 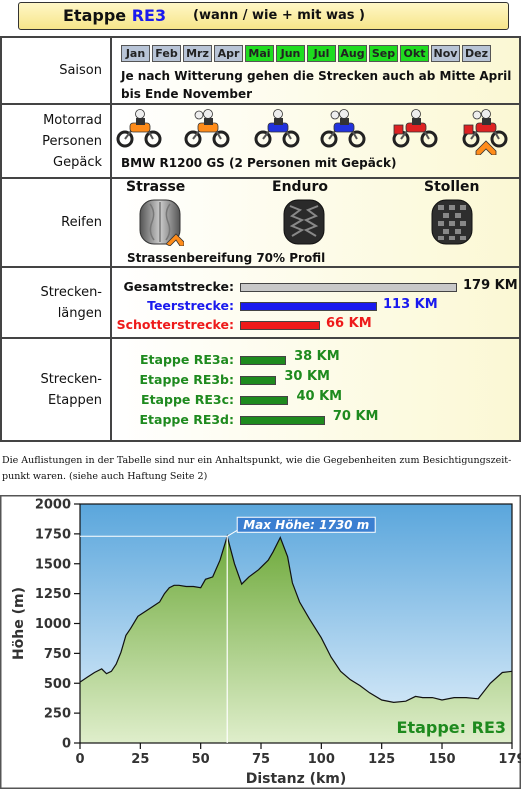 I want to click on laengen-label: Strecken-längen, so click(x=57, y=302).